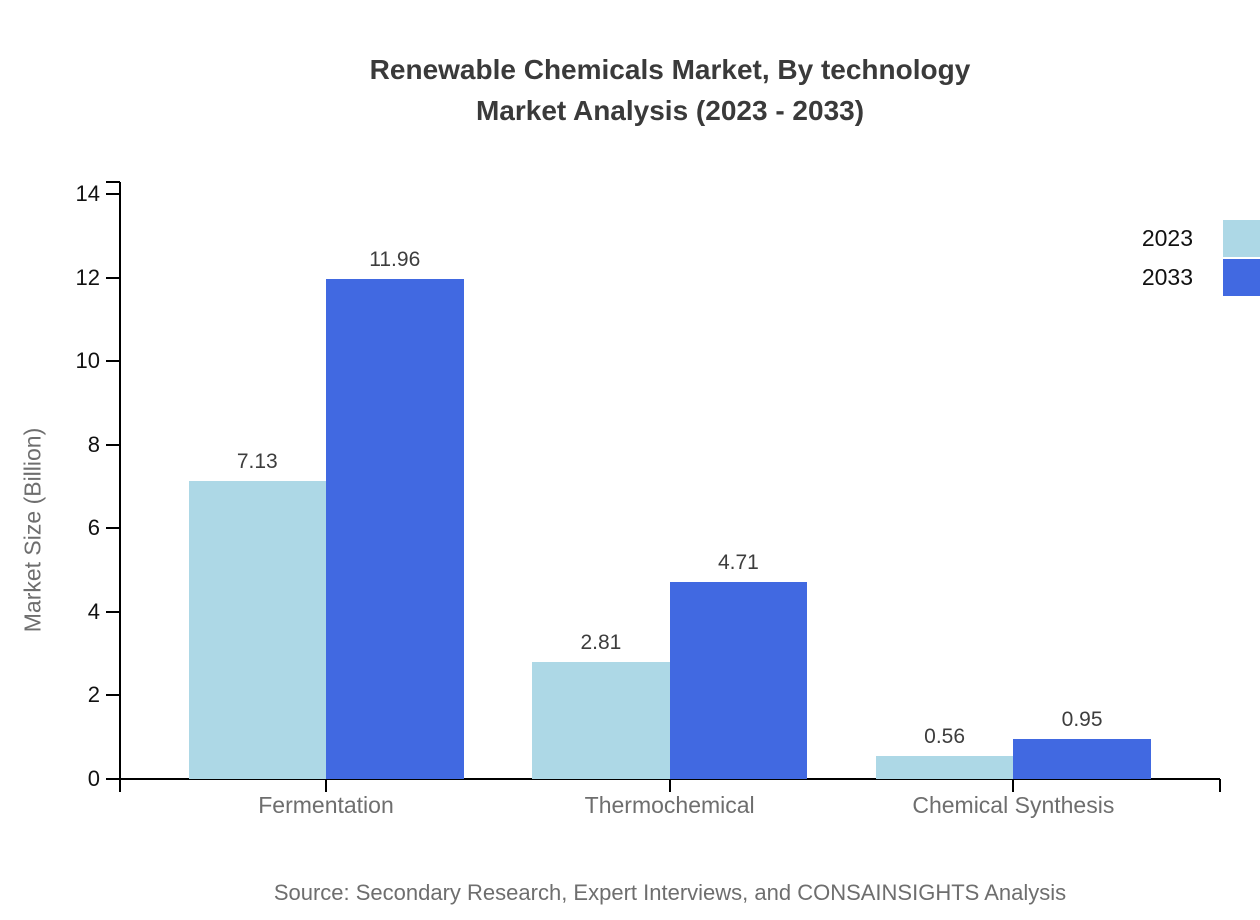  Describe the element at coordinates (113, 182) in the screenshot. I see `y-axis-top-cap` at that location.